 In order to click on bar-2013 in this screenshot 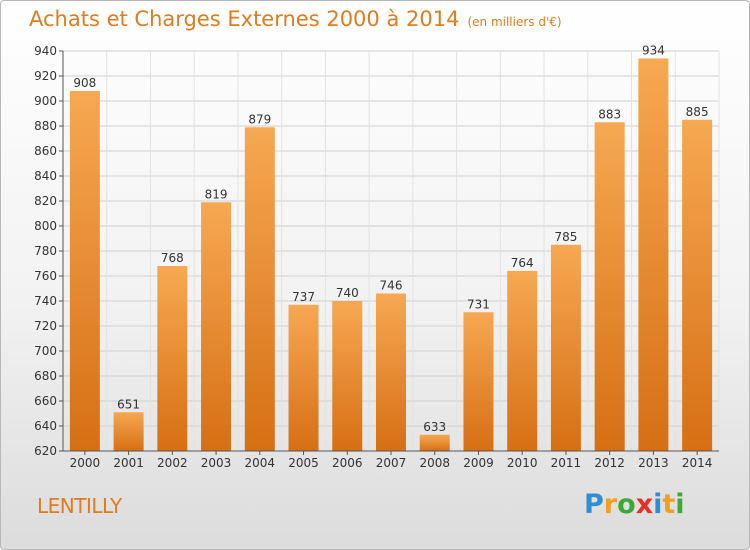, I will do `click(653, 254)`.